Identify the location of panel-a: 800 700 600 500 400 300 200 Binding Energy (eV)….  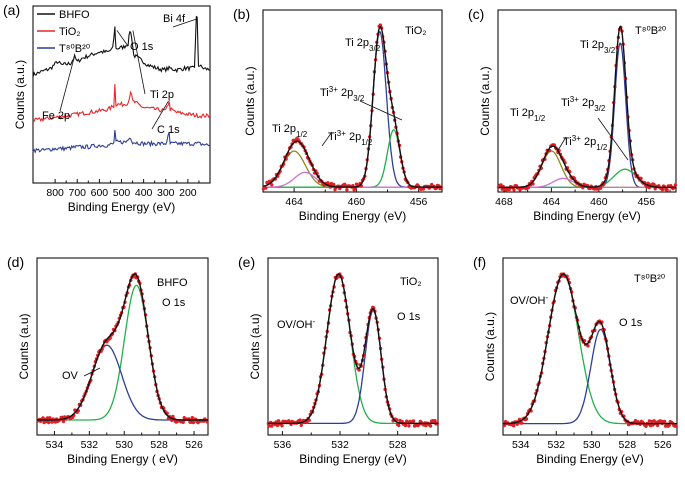
(107, 108).